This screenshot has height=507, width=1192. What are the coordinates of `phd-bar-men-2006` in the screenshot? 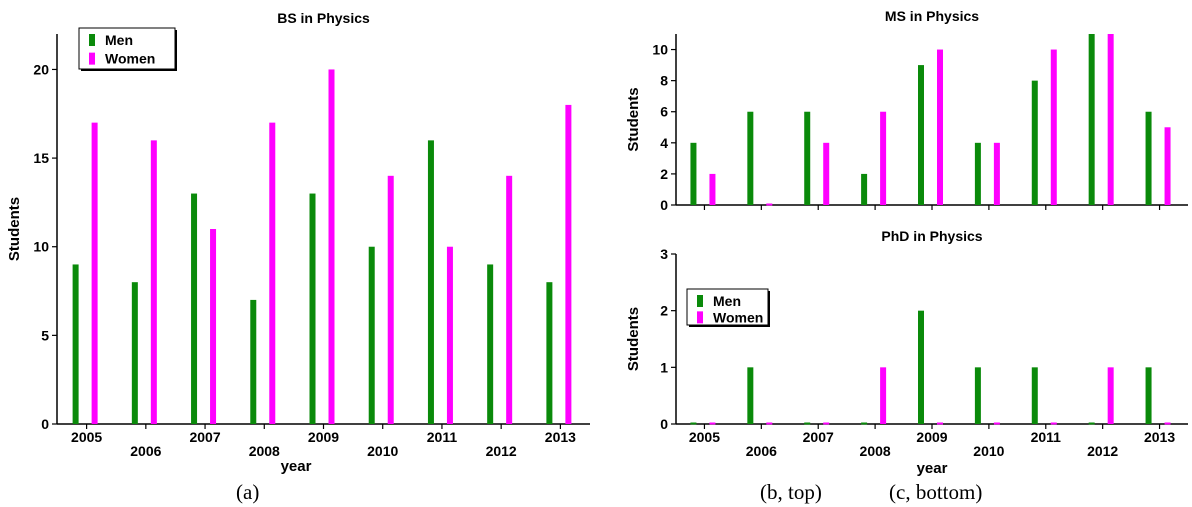 It's located at (750, 395).